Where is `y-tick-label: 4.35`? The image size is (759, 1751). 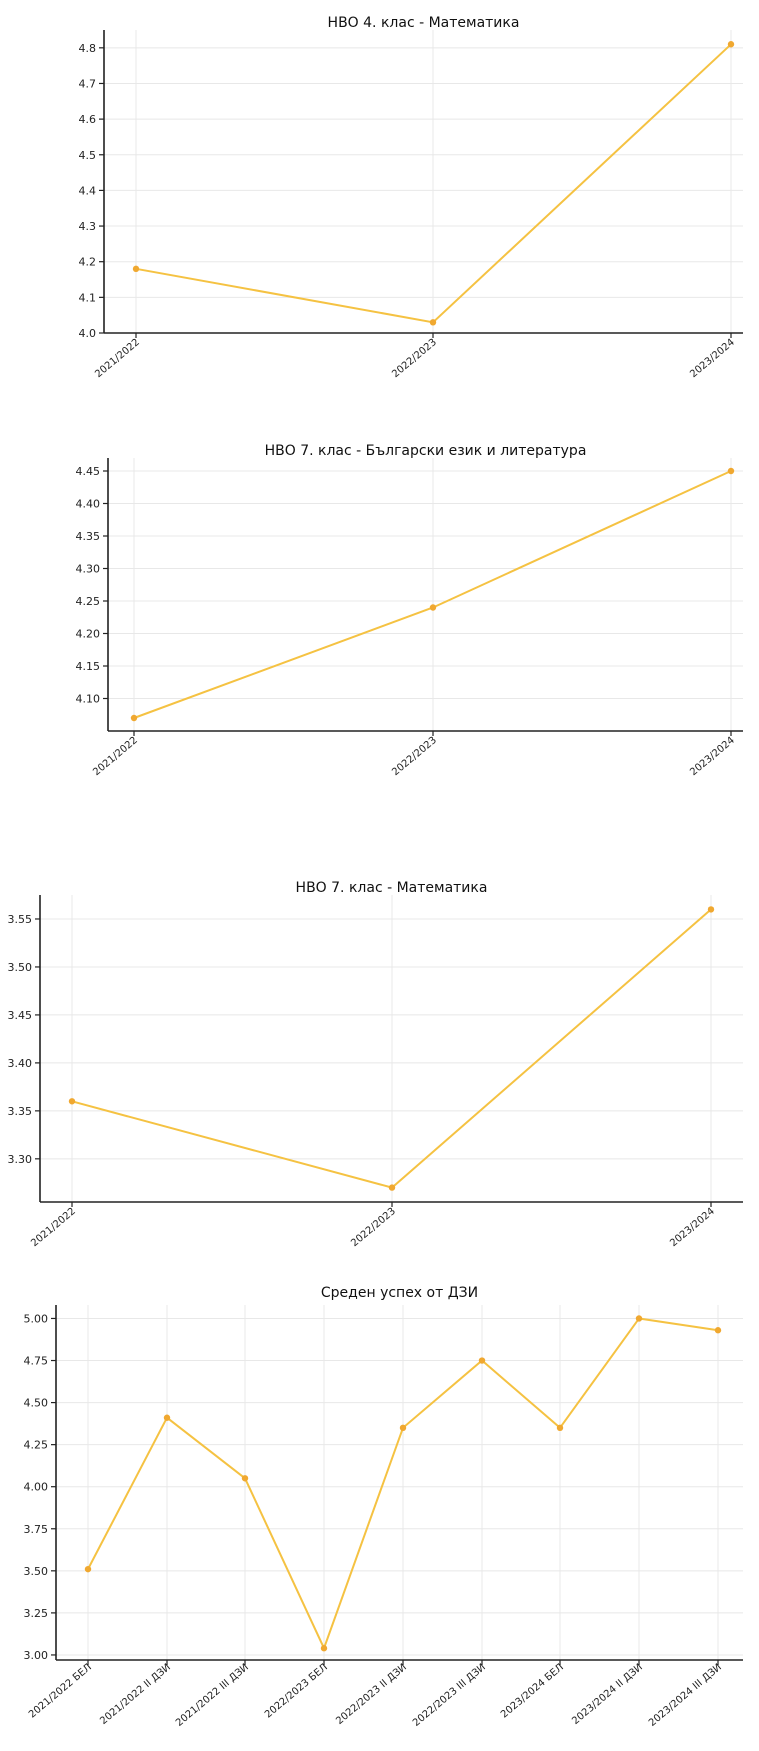 y-tick-label: 4.35 is located at coordinates (88, 536).